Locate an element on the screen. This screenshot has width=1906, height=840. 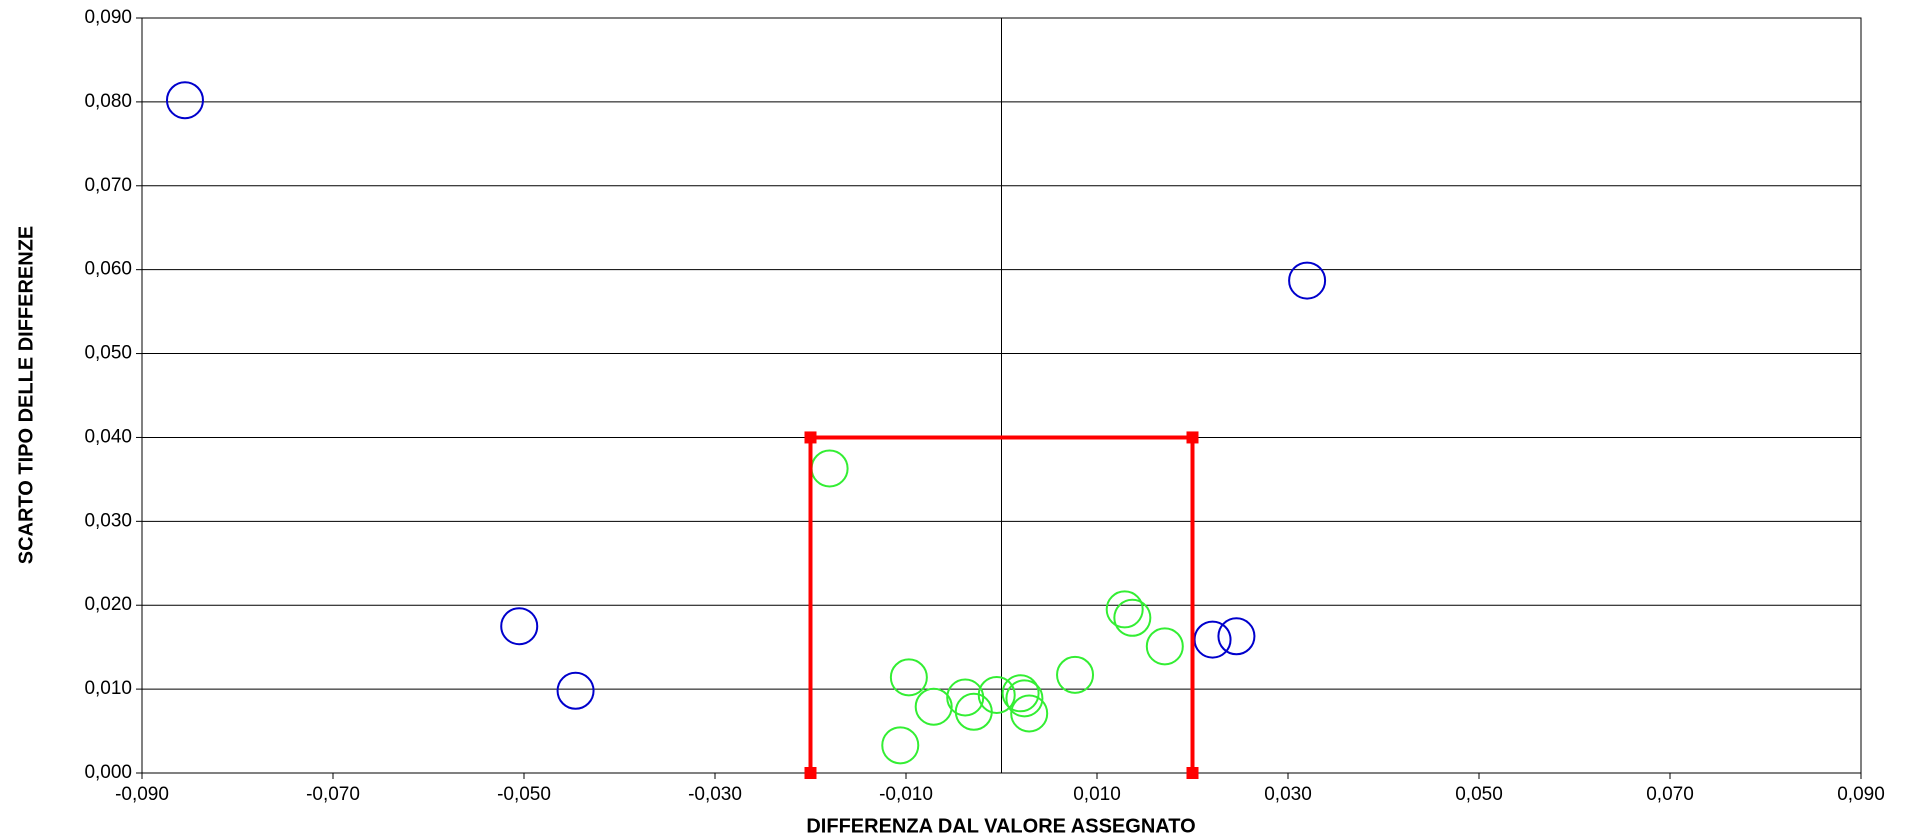
x-tick-label: -0,050 is located at coordinates (524, 794).